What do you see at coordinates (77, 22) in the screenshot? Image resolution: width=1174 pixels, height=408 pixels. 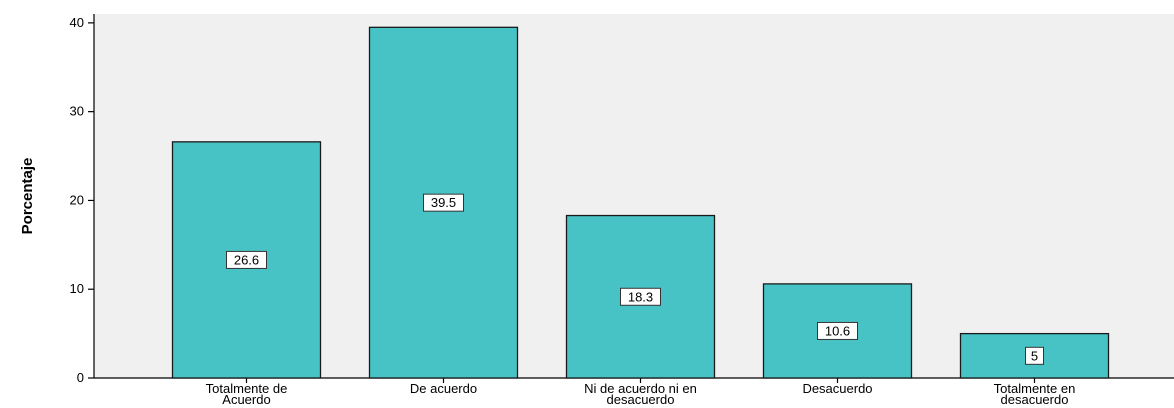 I see `y-tick-label: 40` at bounding box center [77, 22].